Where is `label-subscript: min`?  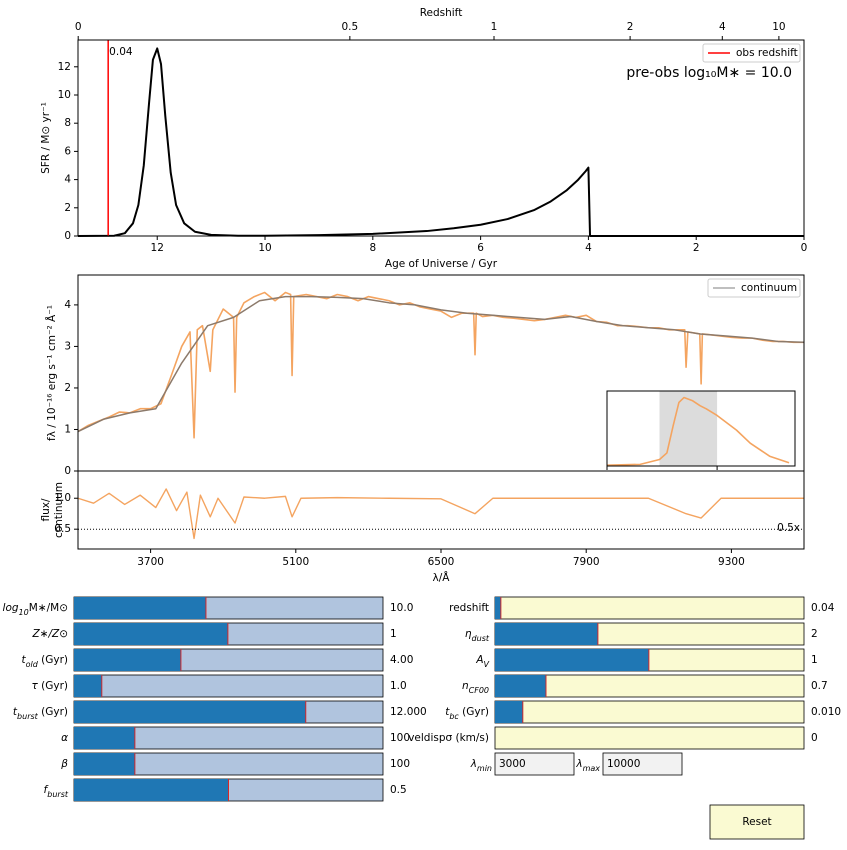 label-subscript: min is located at coordinates (484, 768).